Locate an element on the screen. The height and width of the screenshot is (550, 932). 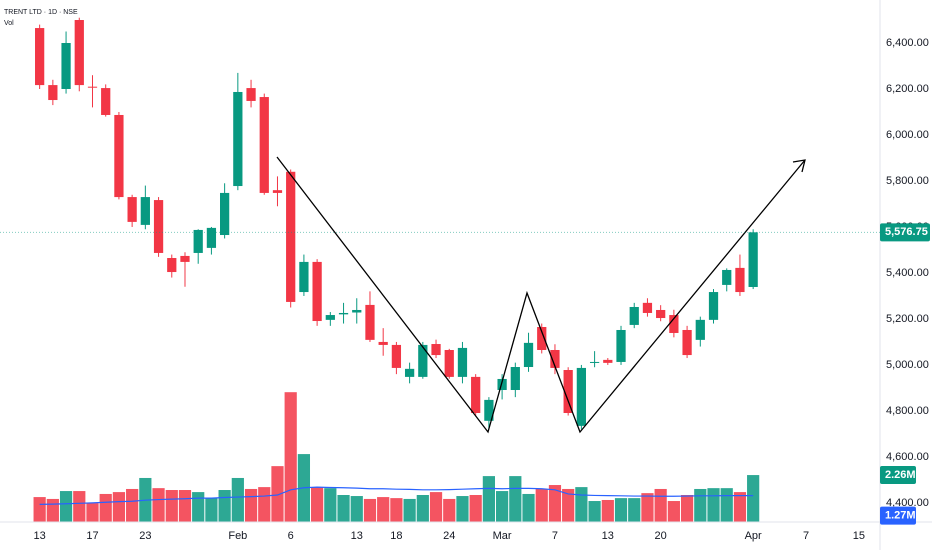
y-tick-label: 4,600.00 is located at coordinates (907, 457).